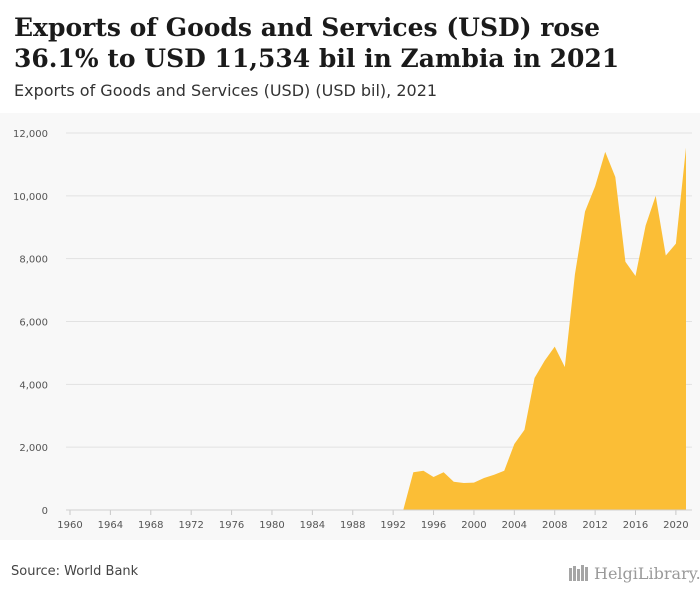 The height and width of the screenshot is (596, 700). I want to click on x-tick-label: 1988, so click(352, 525).